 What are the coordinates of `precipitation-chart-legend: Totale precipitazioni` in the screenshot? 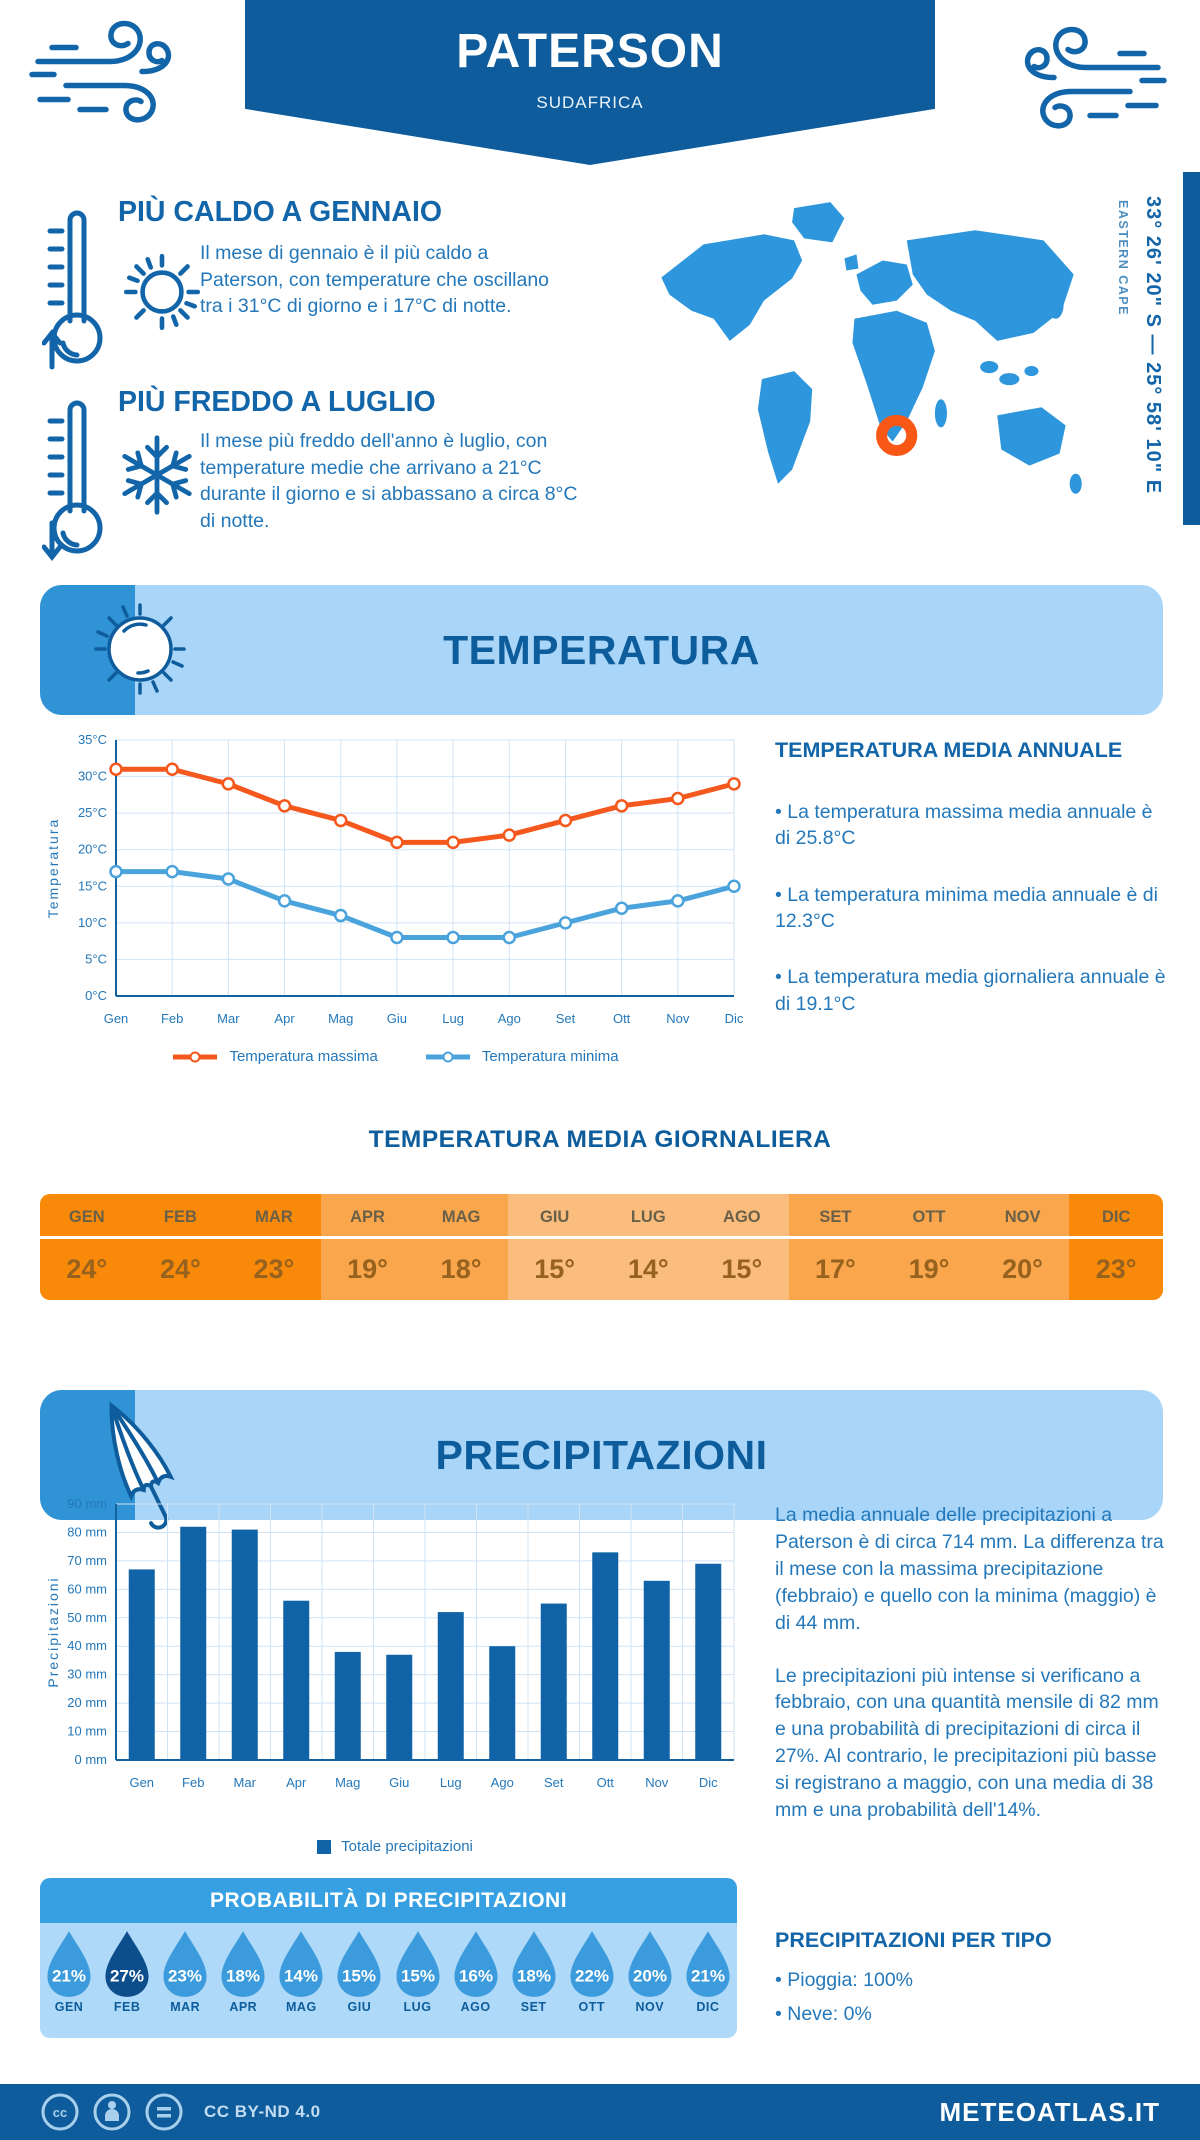 It's located at (395, 1846).